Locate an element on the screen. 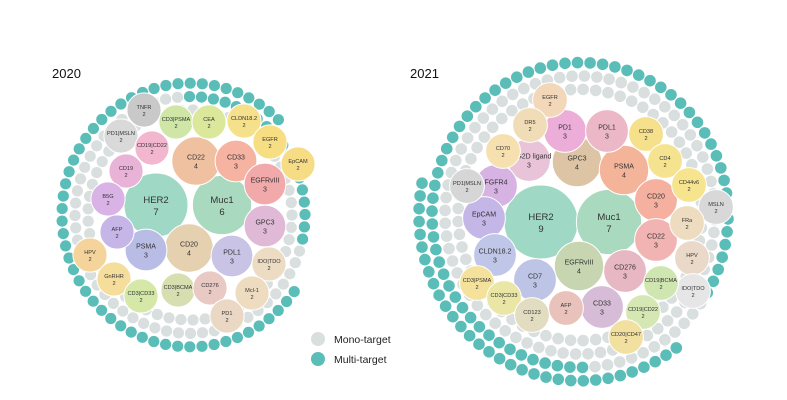 The width and height of the screenshot is (787, 400). bubble-label: B5G is located at coordinates (107, 197).